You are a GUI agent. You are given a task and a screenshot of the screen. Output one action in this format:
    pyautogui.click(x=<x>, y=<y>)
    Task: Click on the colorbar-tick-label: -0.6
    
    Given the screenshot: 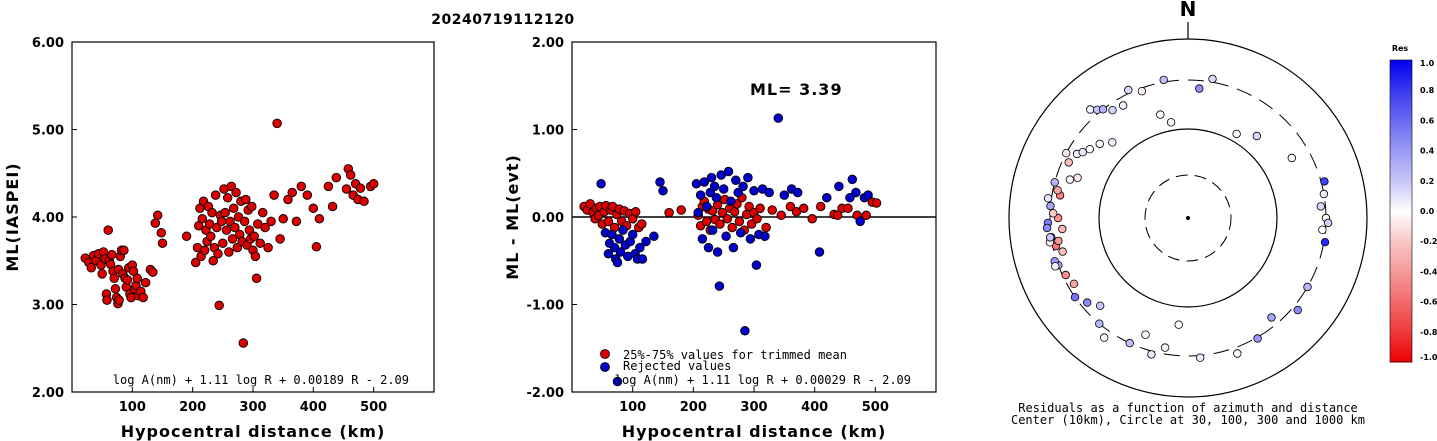 What is the action you would take?
    pyautogui.click(x=1428, y=302)
    